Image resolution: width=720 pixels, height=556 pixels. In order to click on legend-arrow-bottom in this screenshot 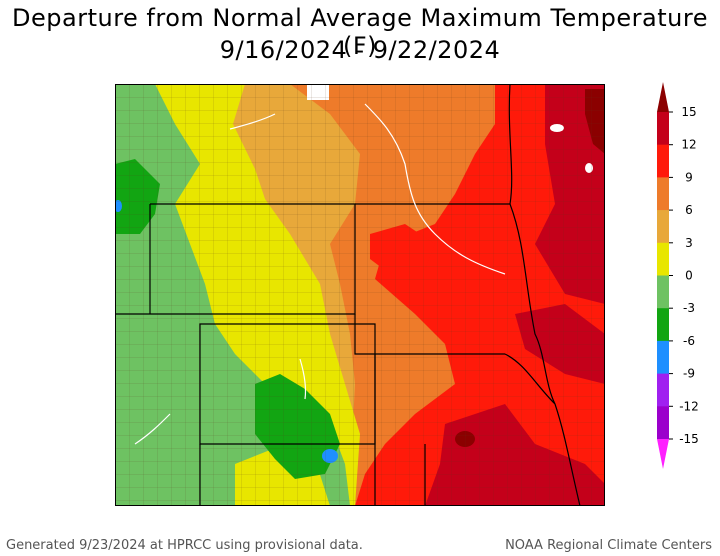, I will do `click(663, 454)`.